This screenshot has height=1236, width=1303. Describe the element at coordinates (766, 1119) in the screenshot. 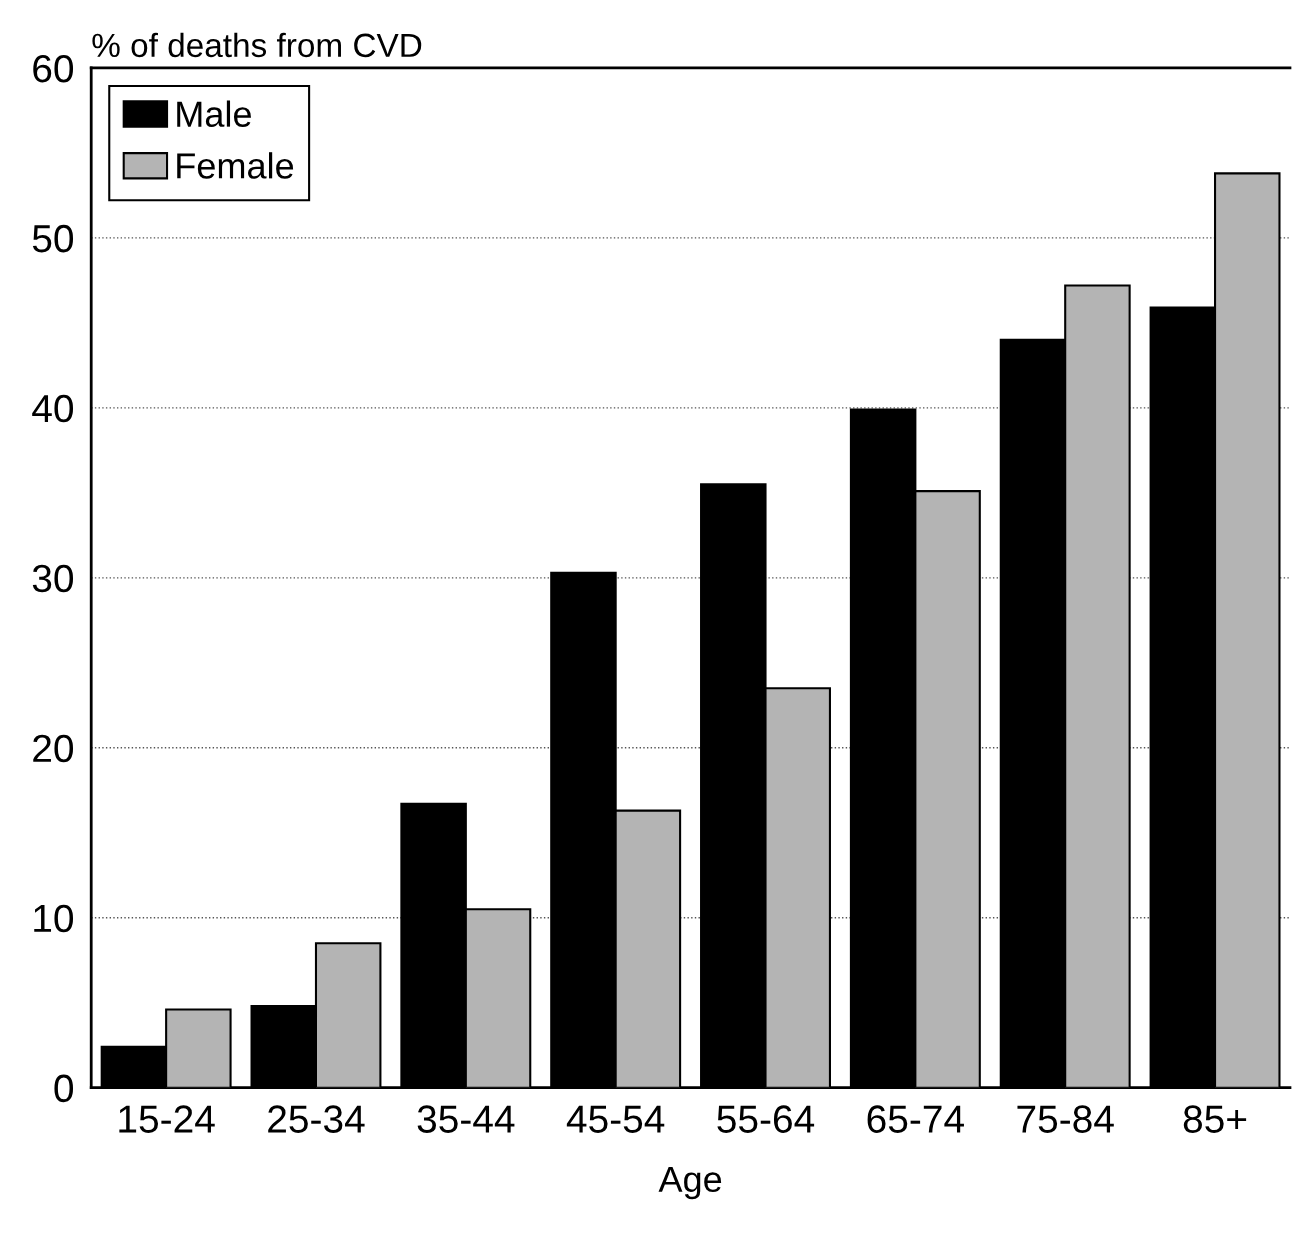

I see `x-tick-label: 55-64` at that location.